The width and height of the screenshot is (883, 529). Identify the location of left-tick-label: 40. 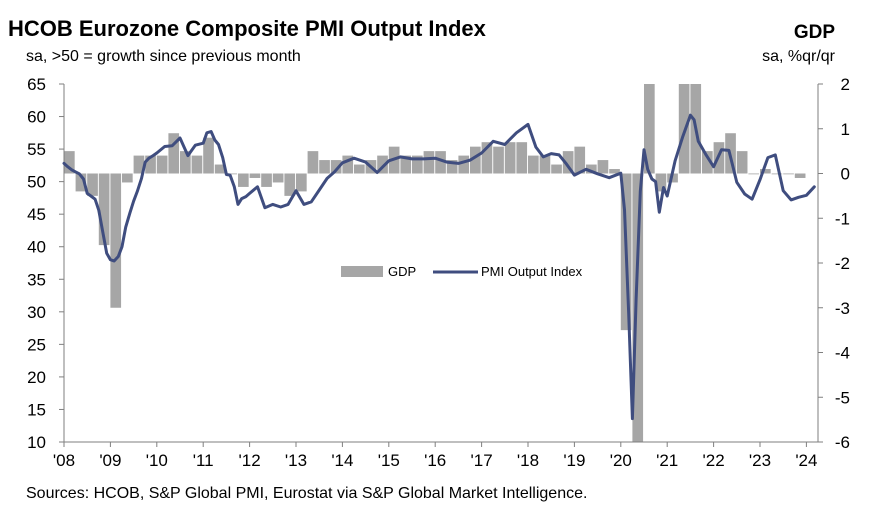
(36, 247).